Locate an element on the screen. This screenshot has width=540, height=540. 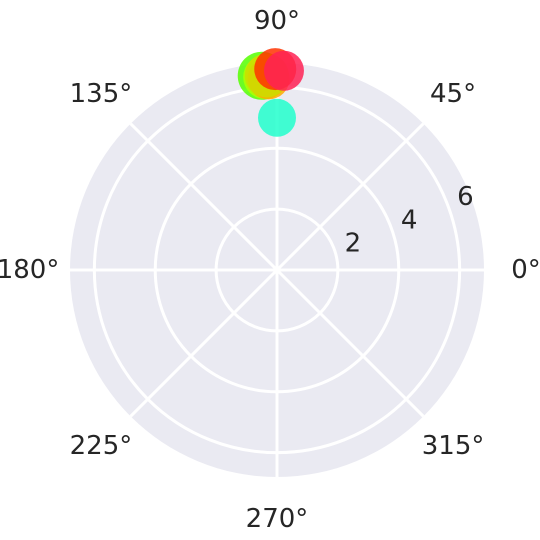
angular-tick-label-225: 225° is located at coordinates (101, 446).